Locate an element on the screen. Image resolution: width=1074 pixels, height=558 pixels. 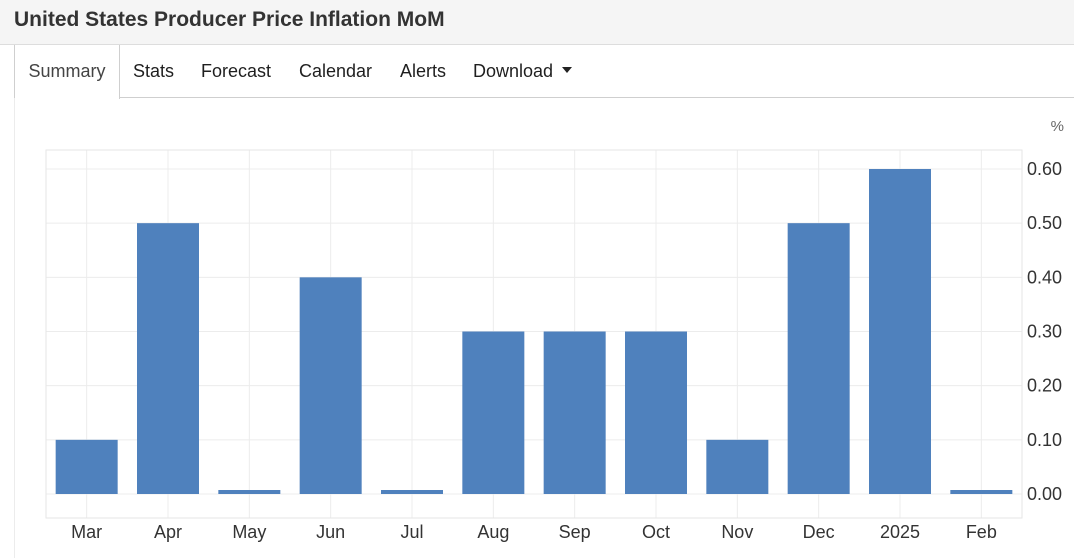
bar-2025 is located at coordinates (900, 331).